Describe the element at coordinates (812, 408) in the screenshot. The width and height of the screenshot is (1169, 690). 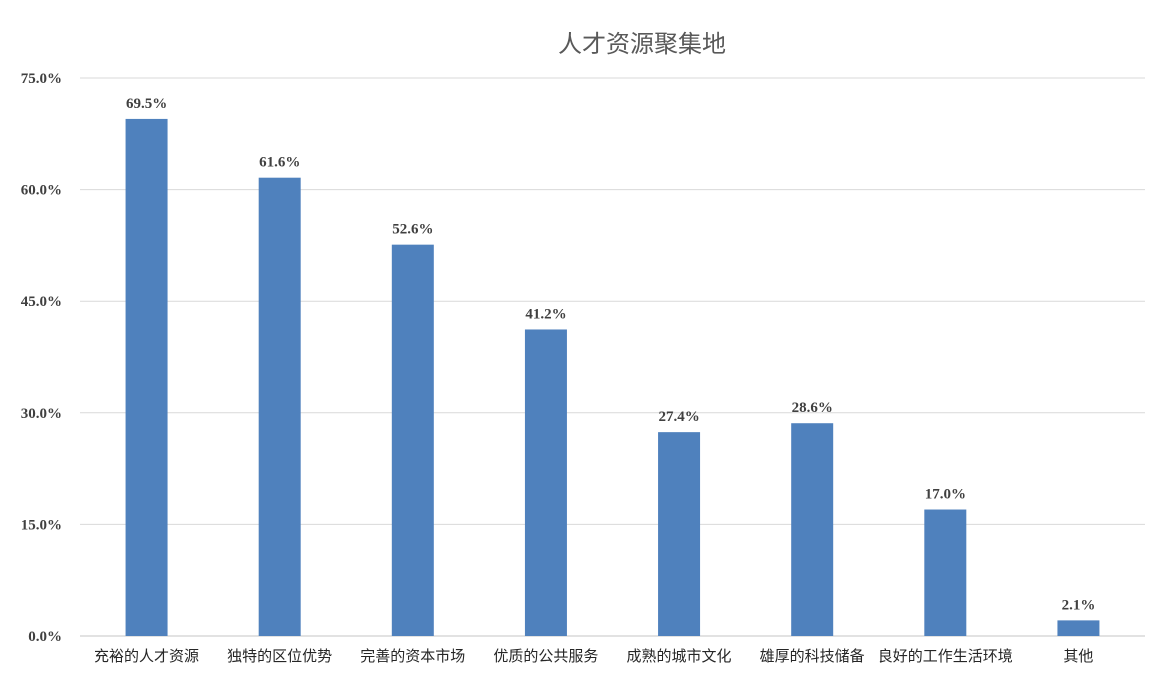
I see `data-label: 28.6%` at that location.